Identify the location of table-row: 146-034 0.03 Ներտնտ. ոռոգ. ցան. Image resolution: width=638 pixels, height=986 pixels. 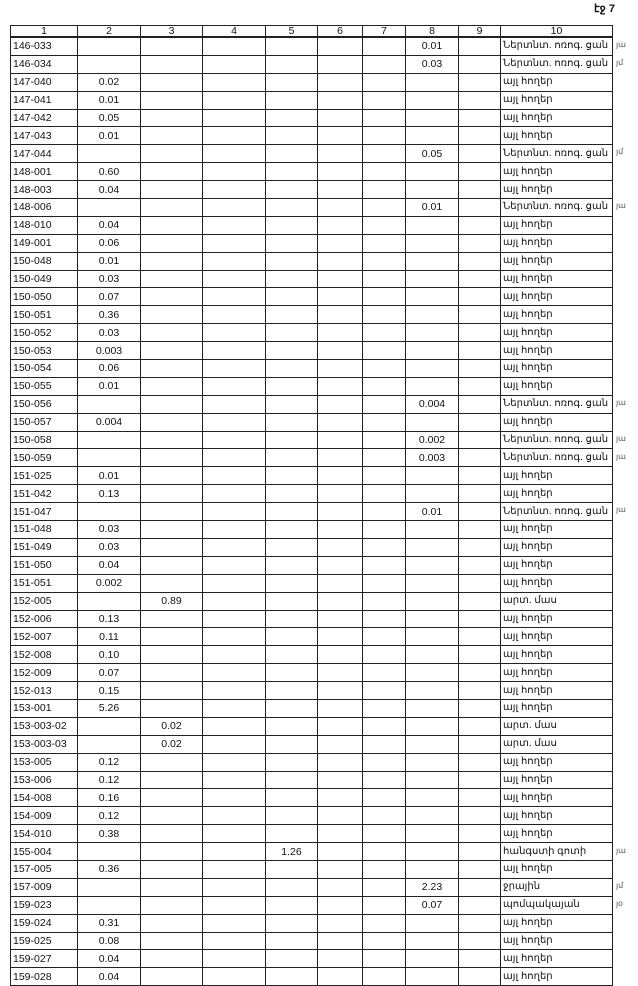
(311, 64).